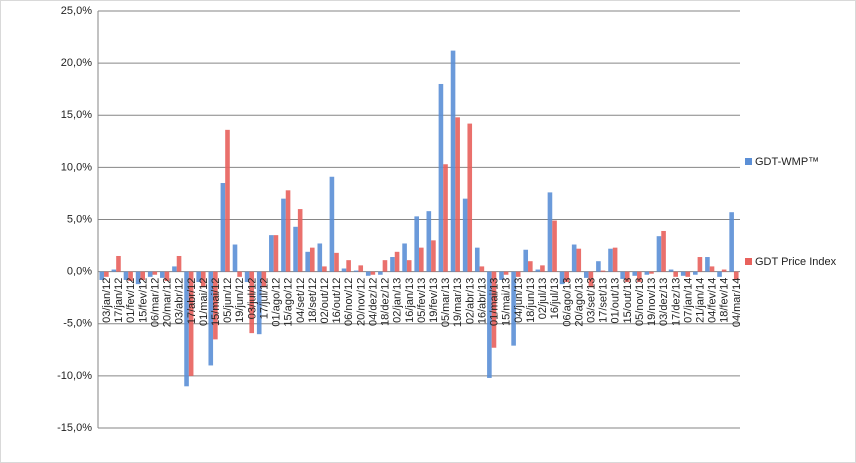 This screenshot has width=856, height=463. I want to click on x-tick-label: 03/jan/12, so click(107, 300).